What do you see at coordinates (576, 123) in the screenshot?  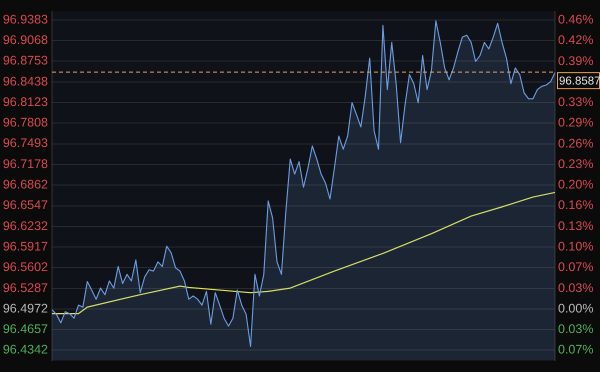 I see `y2-tick-label: 0.29%` at bounding box center [576, 123].